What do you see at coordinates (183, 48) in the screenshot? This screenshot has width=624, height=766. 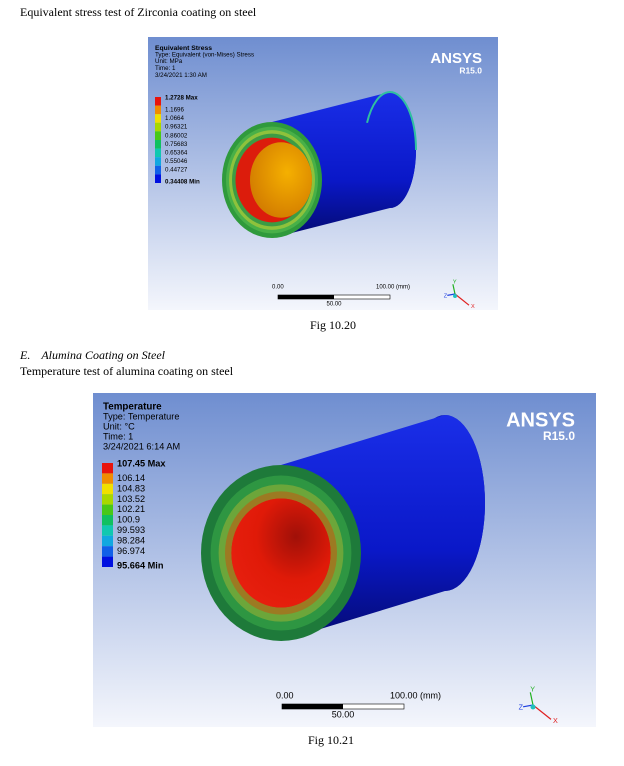 I see `legend-header: Equivalent Stress` at bounding box center [183, 48].